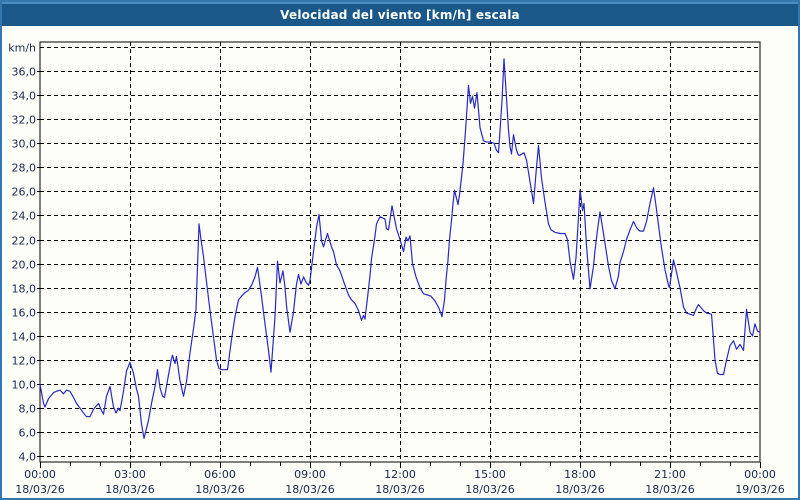  Describe the element at coordinates (24, 216) in the screenshot. I see `y-tick-label: 24,0` at that location.